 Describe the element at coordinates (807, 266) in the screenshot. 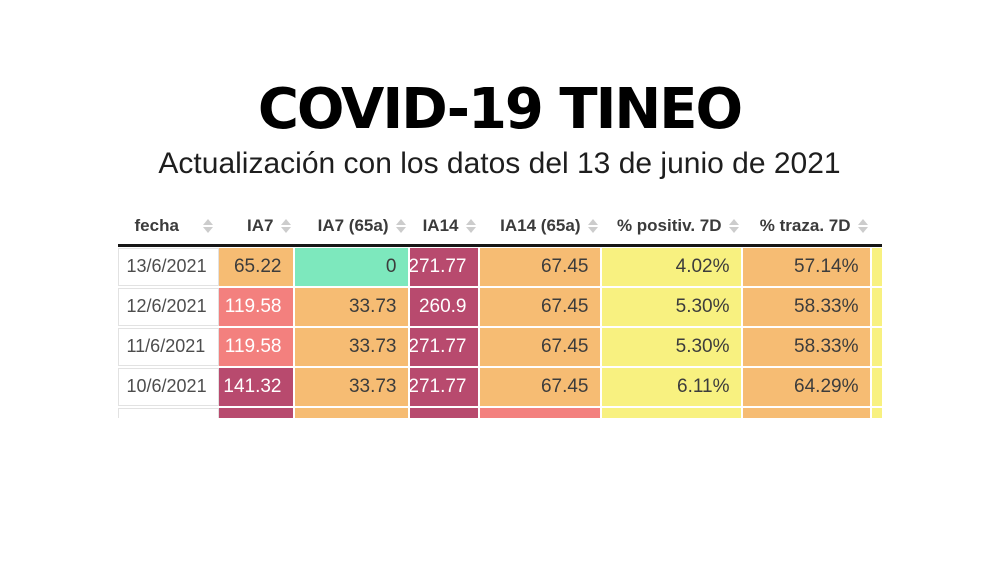

I see `value-cell: 57.14%` at that location.